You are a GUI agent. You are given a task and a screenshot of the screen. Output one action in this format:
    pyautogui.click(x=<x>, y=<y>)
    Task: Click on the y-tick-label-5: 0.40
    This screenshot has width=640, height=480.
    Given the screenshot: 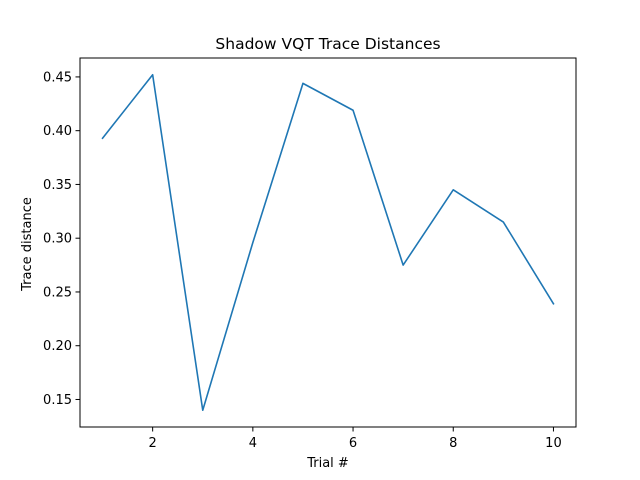 What is the action you would take?
    pyautogui.click(x=57, y=131)
    